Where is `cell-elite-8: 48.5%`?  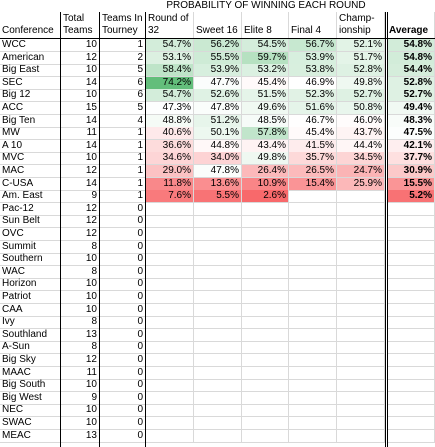 cell-elite-8: 48.5% is located at coordinates (265, 121).